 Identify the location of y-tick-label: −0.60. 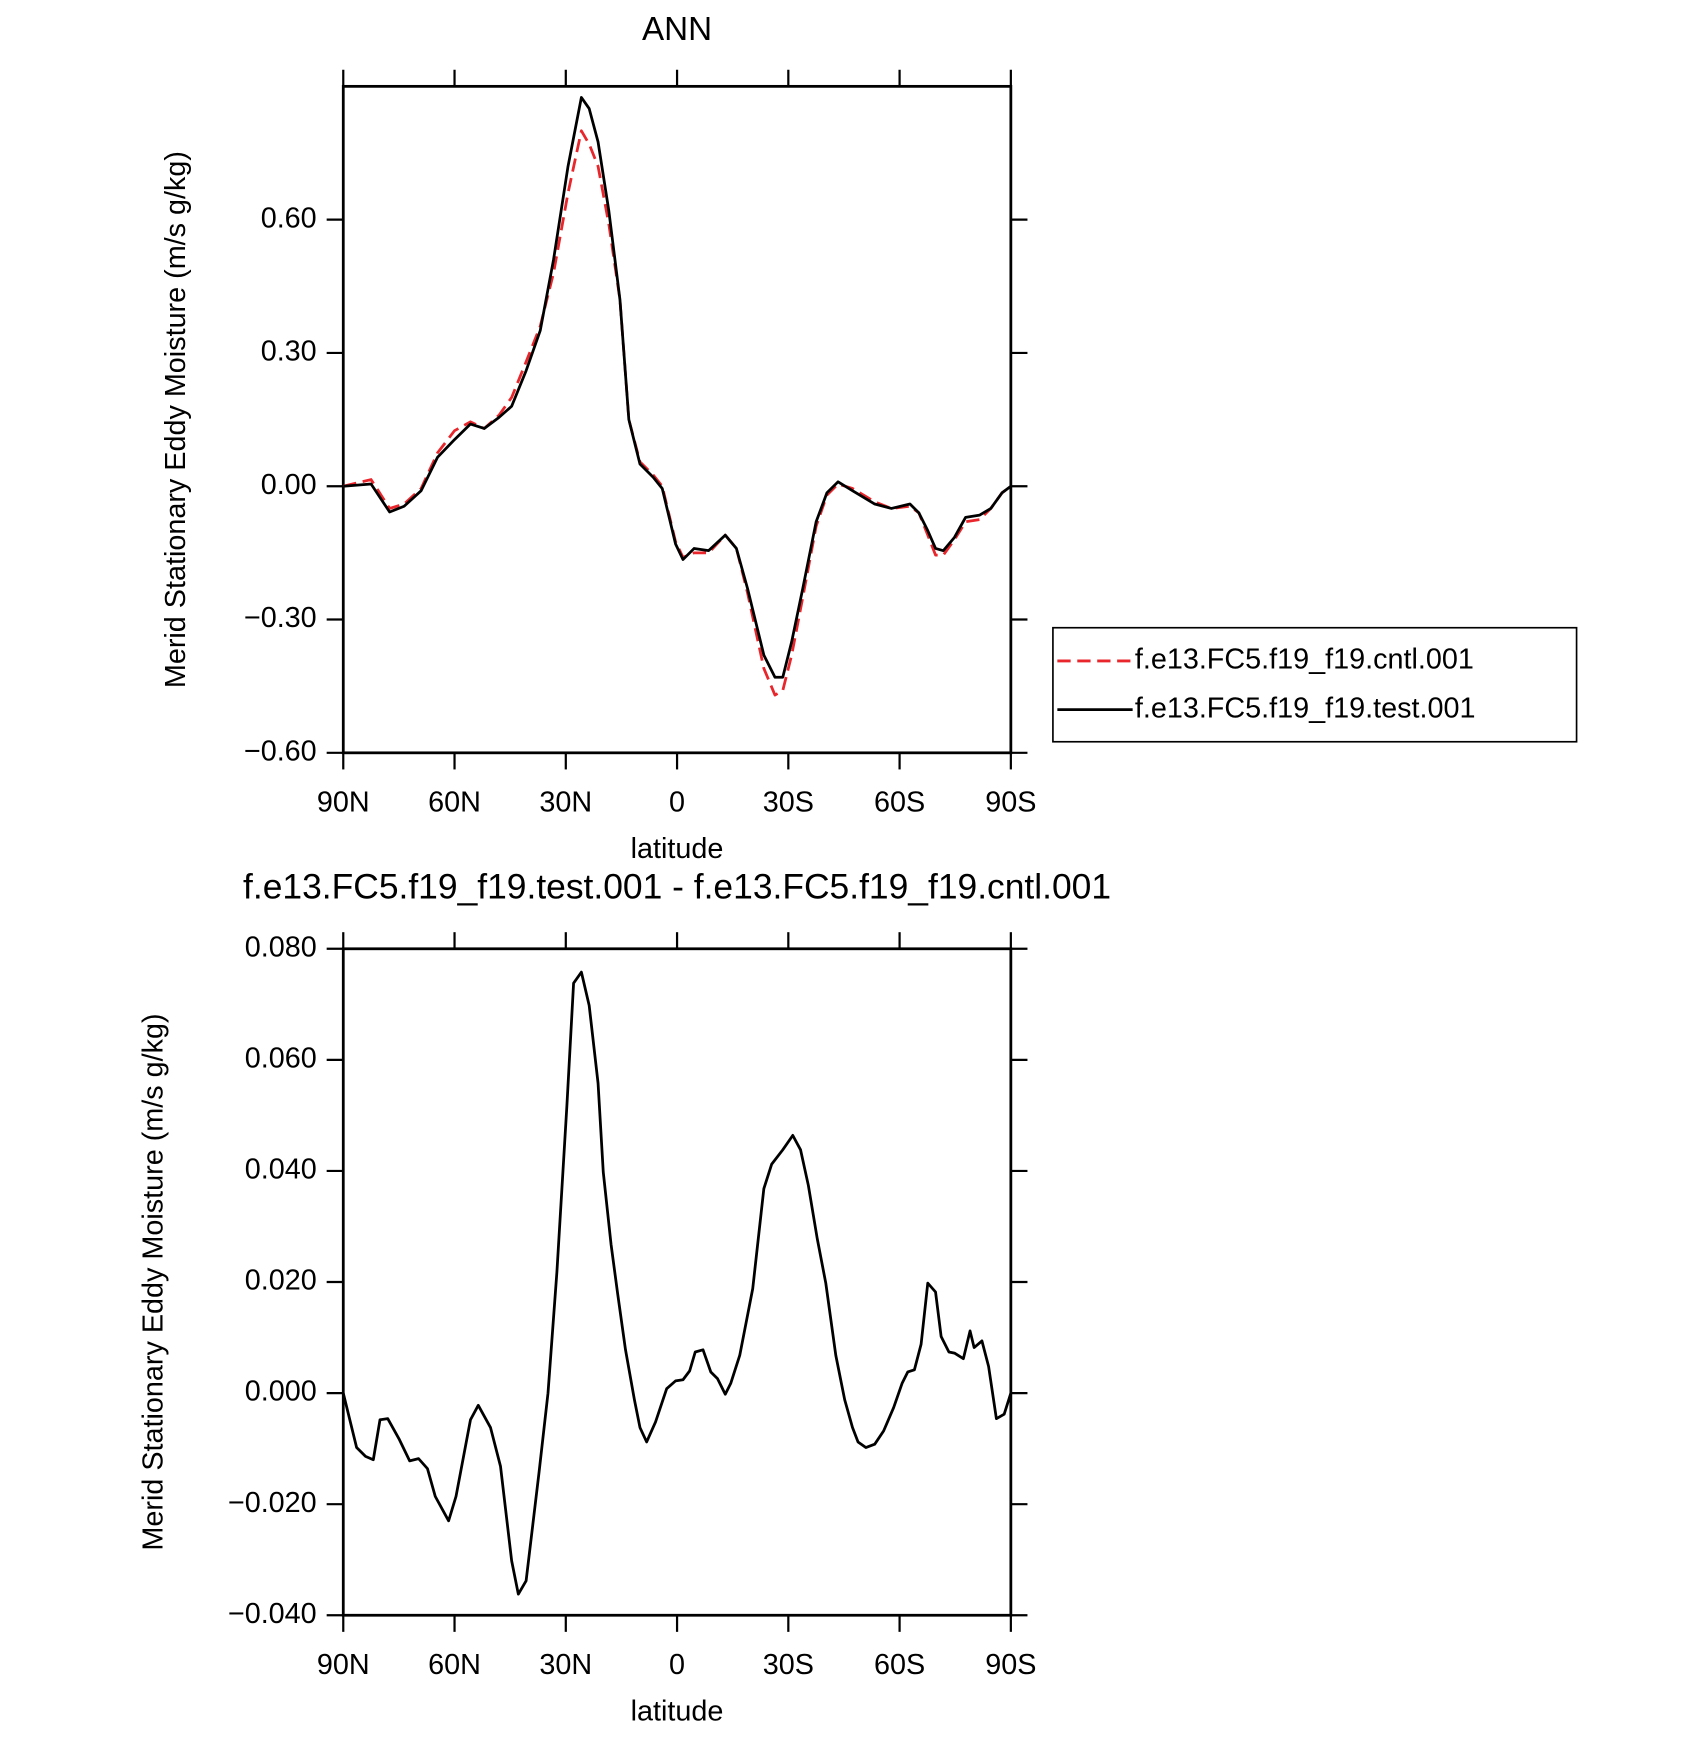
(280, 751).